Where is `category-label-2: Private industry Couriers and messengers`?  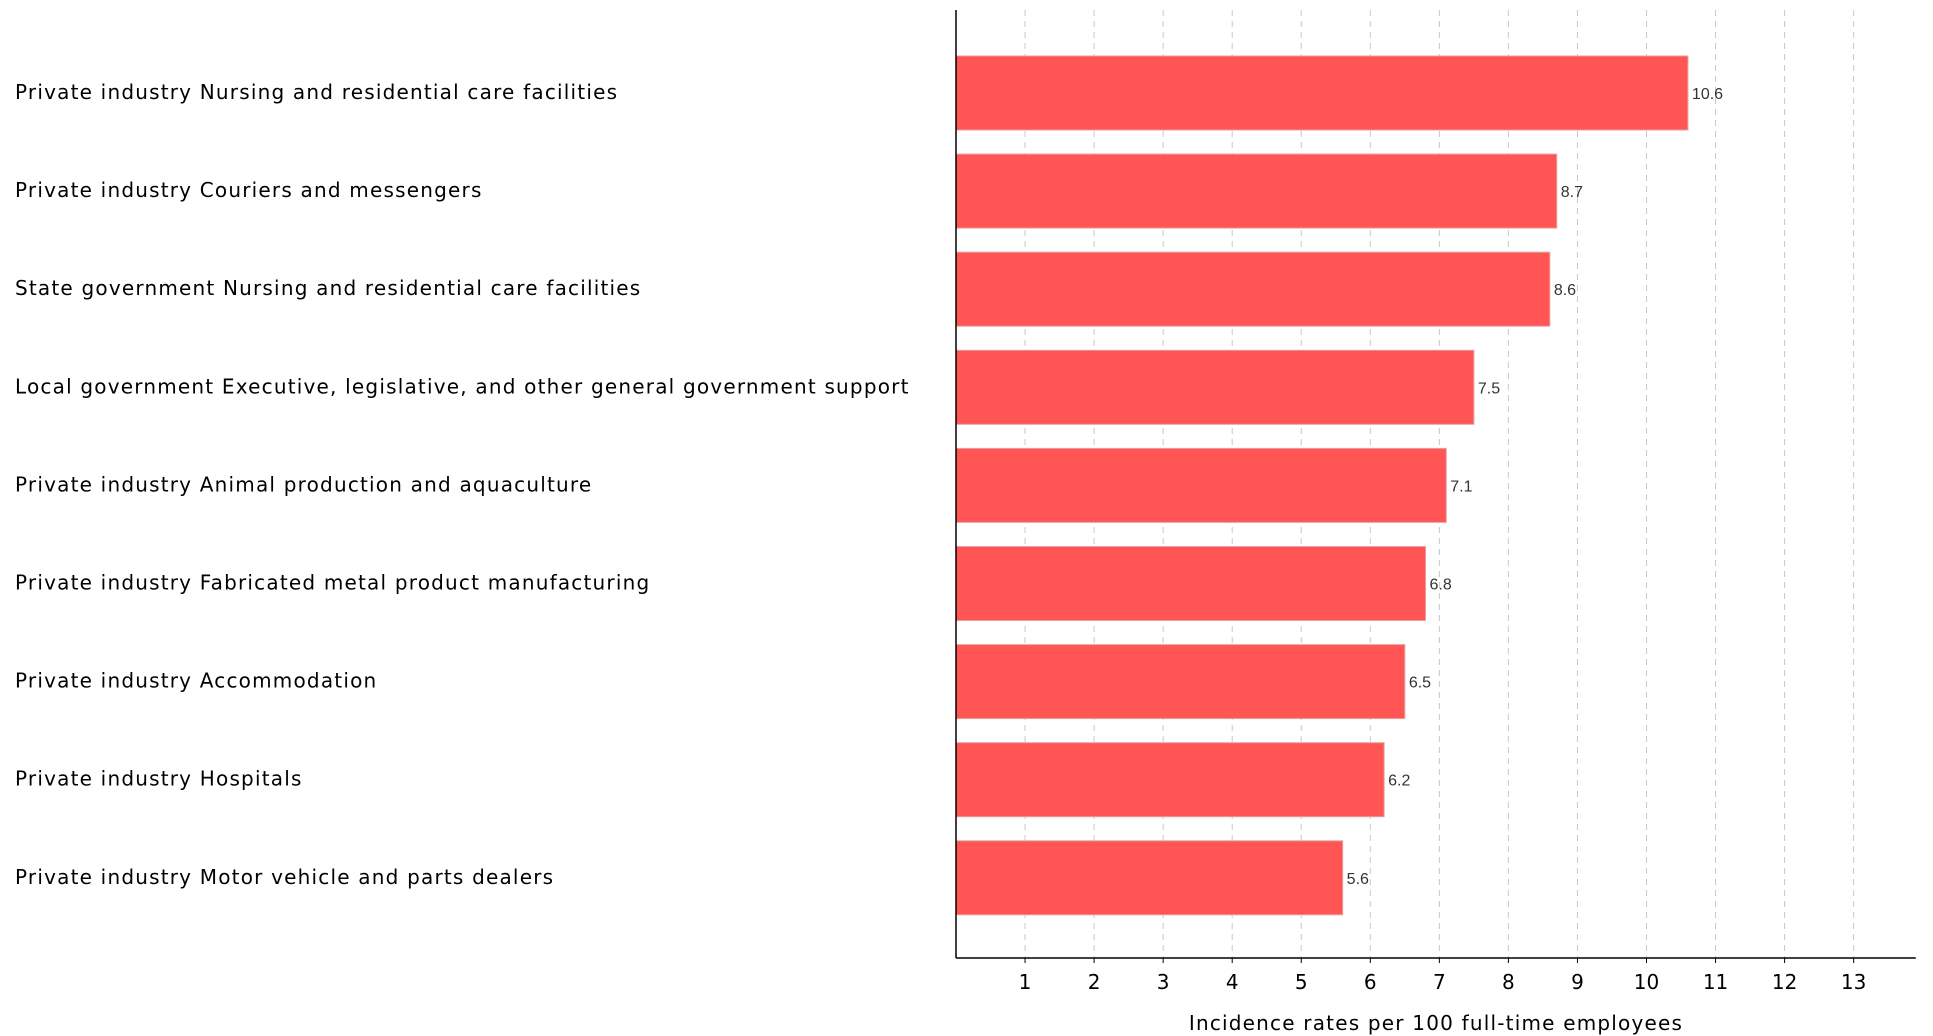 category-label-2: Private industry Couriers and messengers is located at coordinates (249, 190).